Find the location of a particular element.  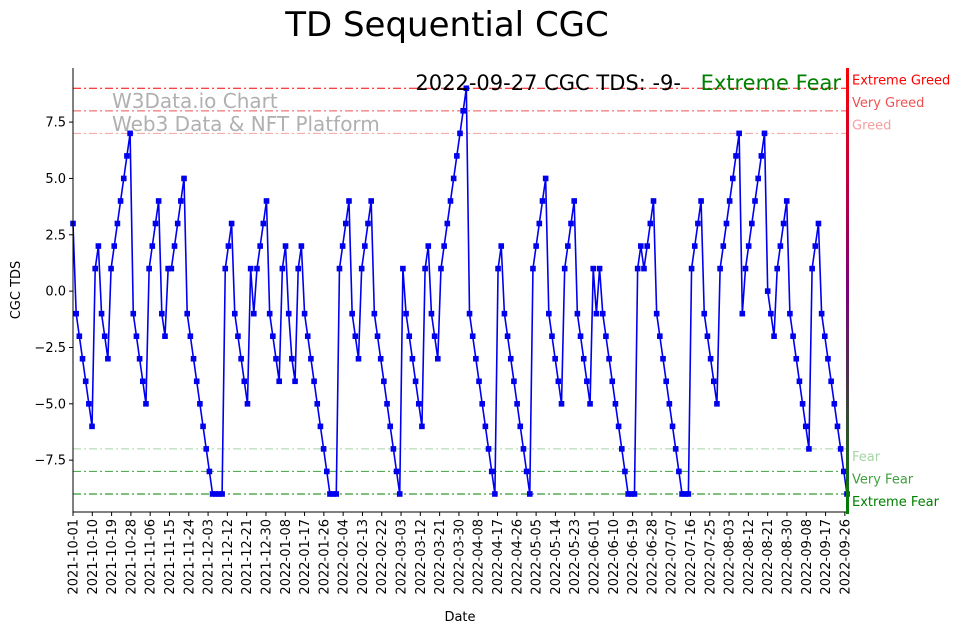

status-annotation: 2022-09-27 CGC TDS: -9- Extreme Fear is located at coordinates (628, 83).